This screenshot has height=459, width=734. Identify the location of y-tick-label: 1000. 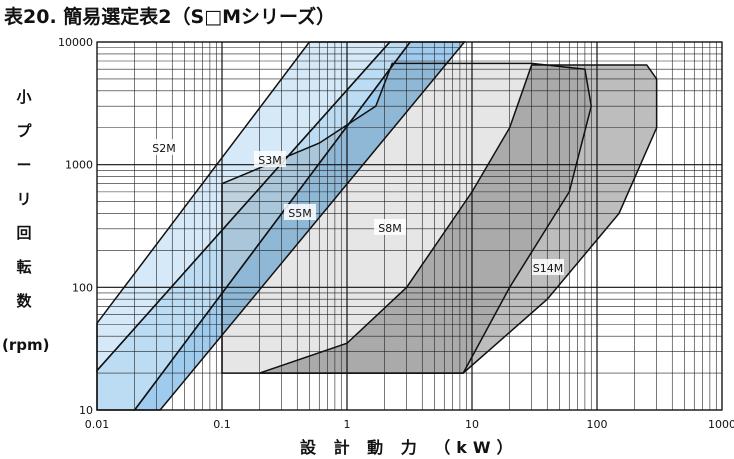
(79, 165).